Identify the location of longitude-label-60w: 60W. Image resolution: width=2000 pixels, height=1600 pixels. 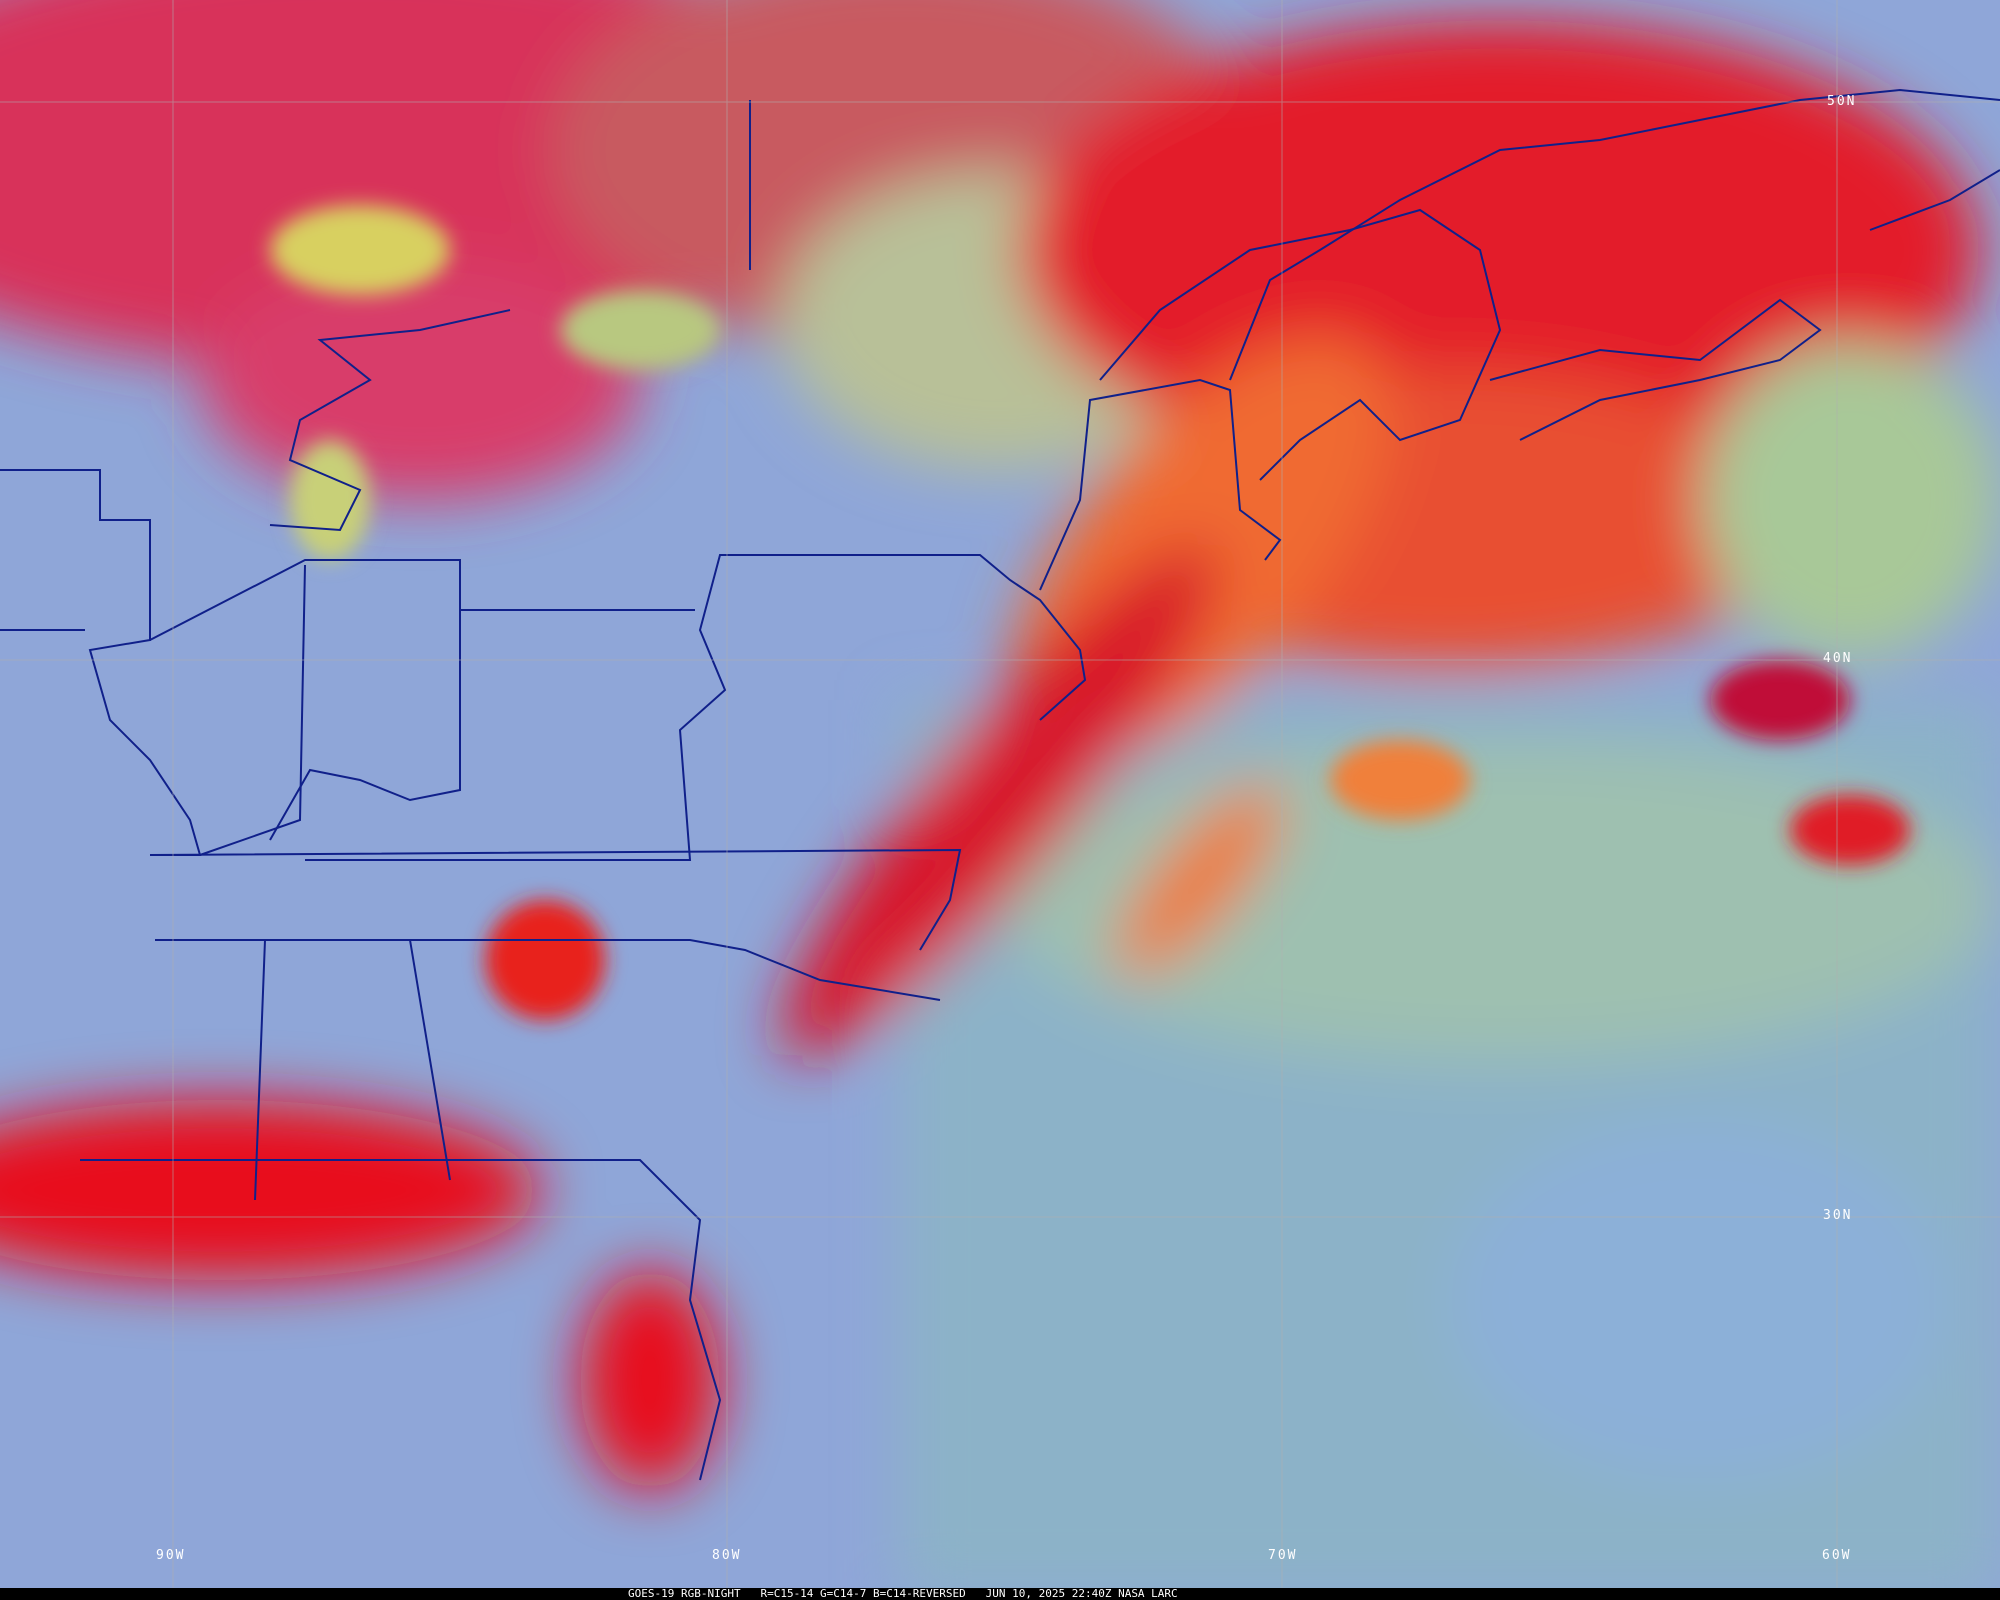
(1837, 1555).